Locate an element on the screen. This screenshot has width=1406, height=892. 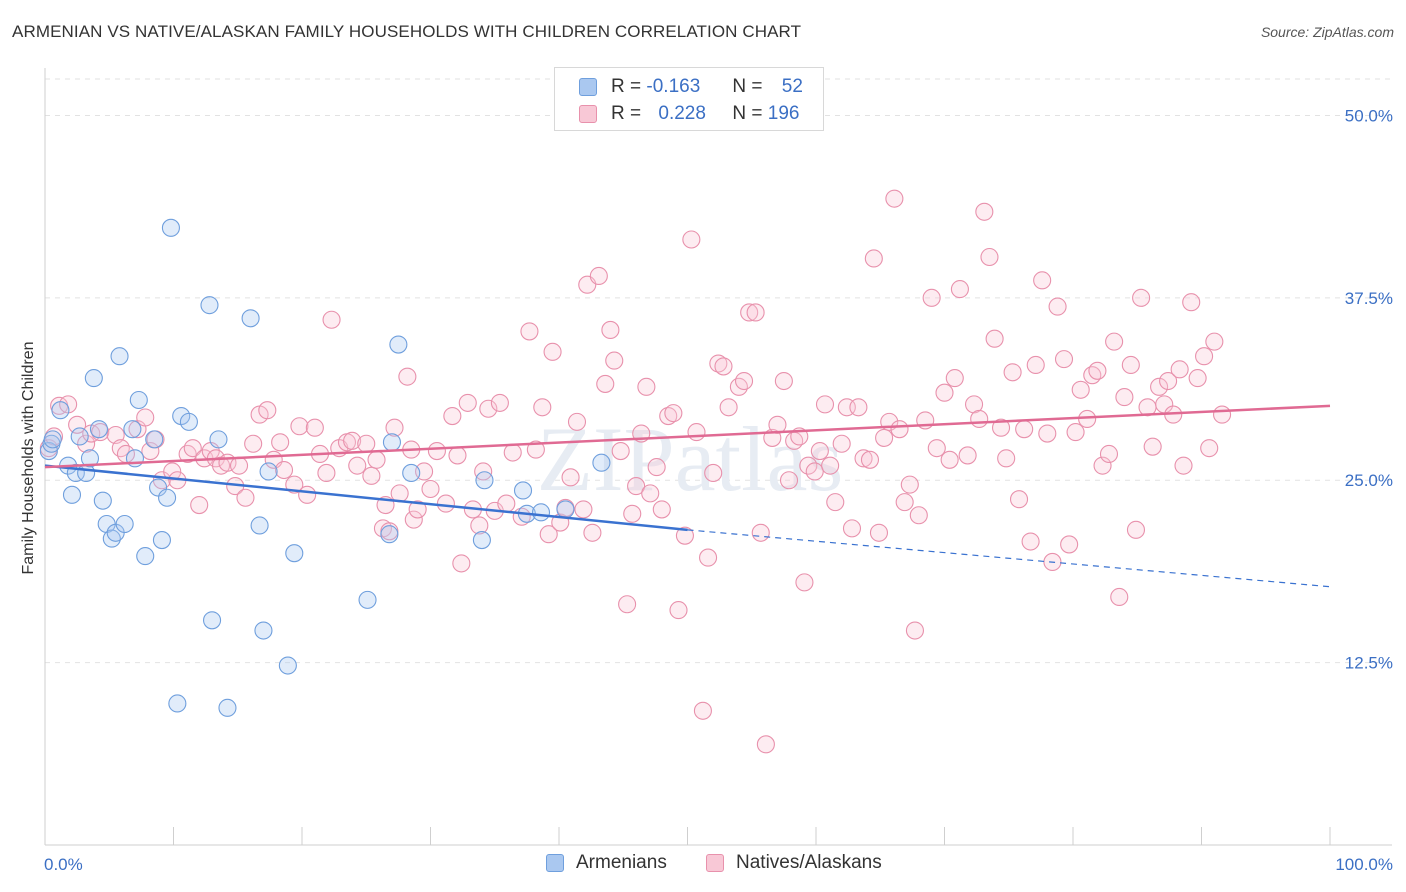
legend-label-natives: Natives/Alaskans is located at coordinates (809, 862).